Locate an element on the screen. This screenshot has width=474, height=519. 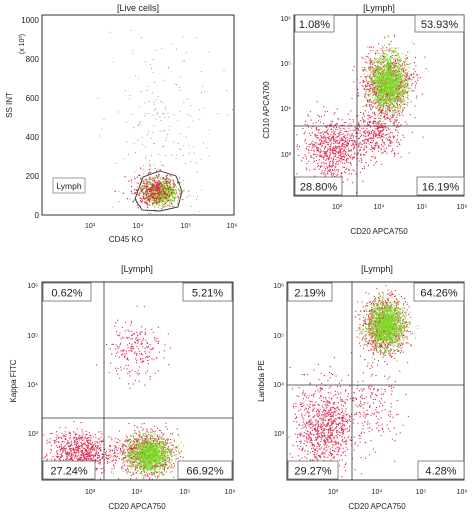
x-tick-label: 10⁵ is located at coordinates (185, 492).